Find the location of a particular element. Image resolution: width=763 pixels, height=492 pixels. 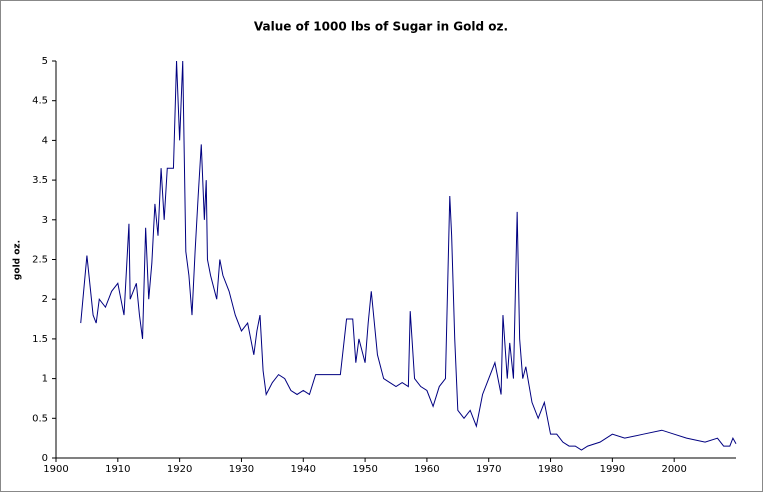

y-tick-label: 0.5 is located at coordinates (40, 418).